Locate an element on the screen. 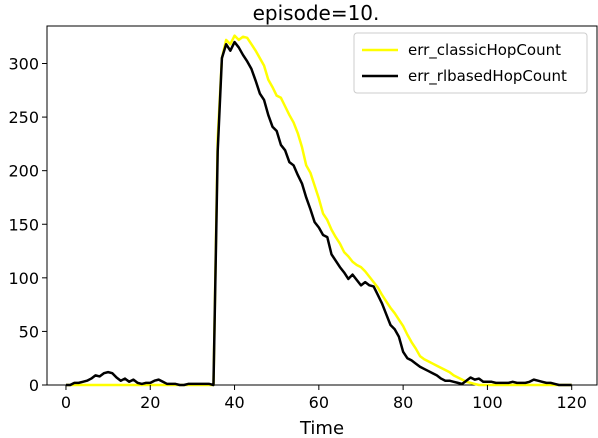 This screenshot has width=598, height=438. chart-title: episode=10. is located at coordinates (316, 13).